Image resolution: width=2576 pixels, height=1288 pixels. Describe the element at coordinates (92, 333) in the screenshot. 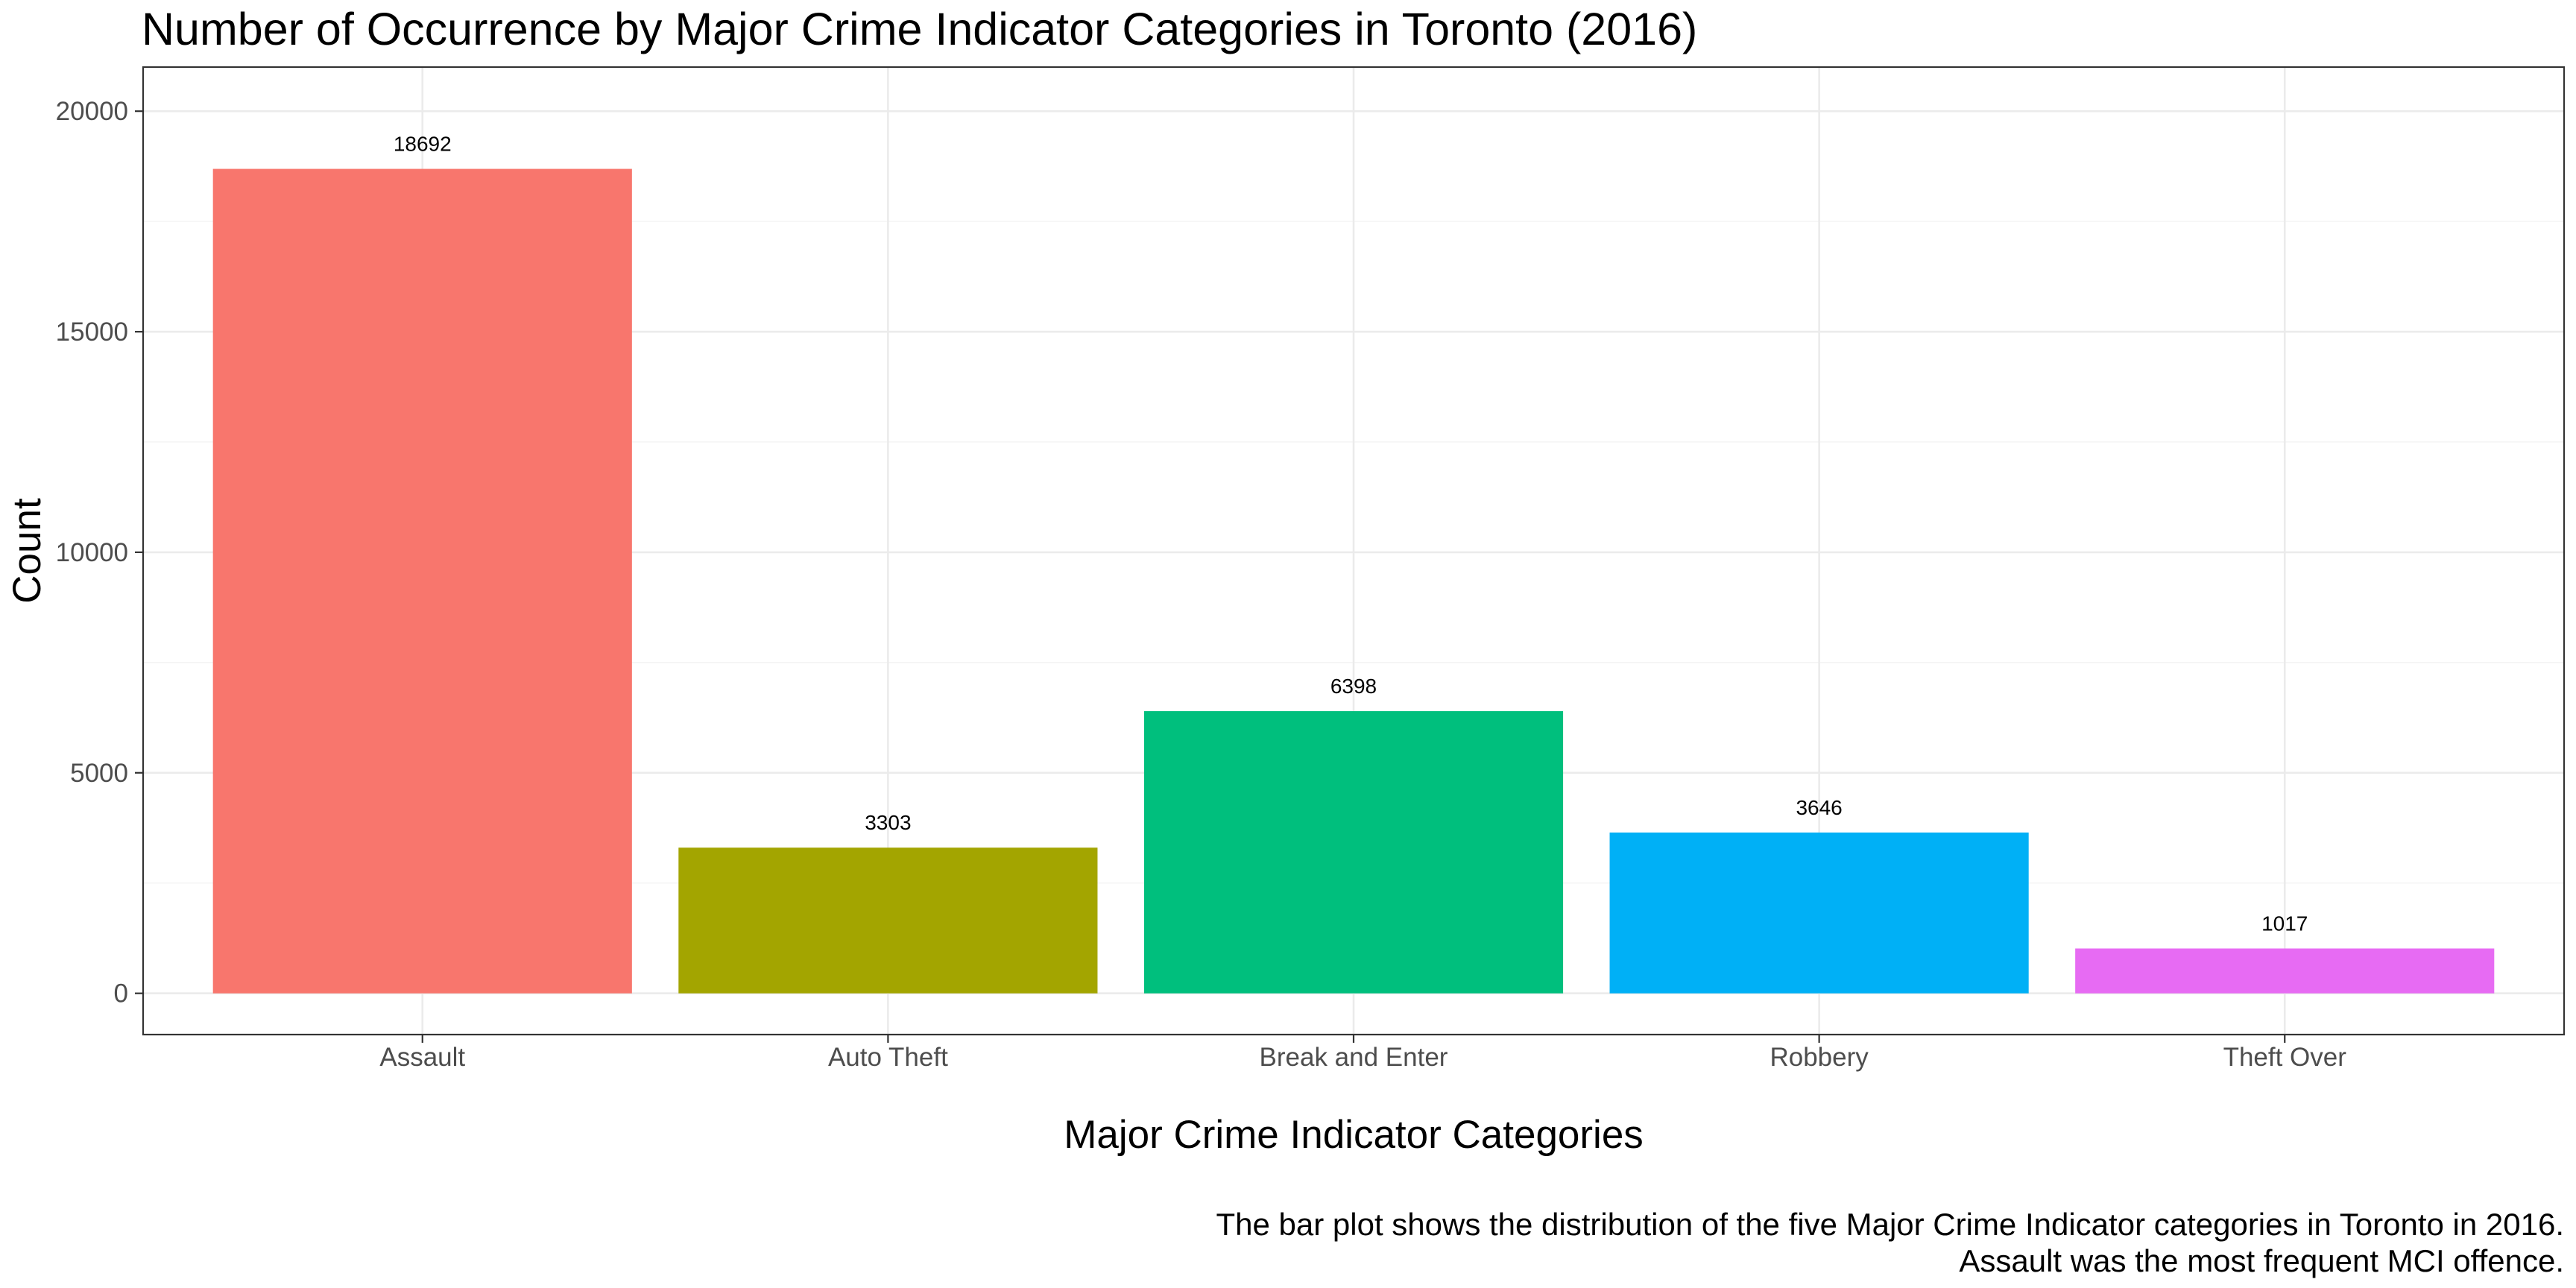

I see `y-tick-label: 15000` at that location.